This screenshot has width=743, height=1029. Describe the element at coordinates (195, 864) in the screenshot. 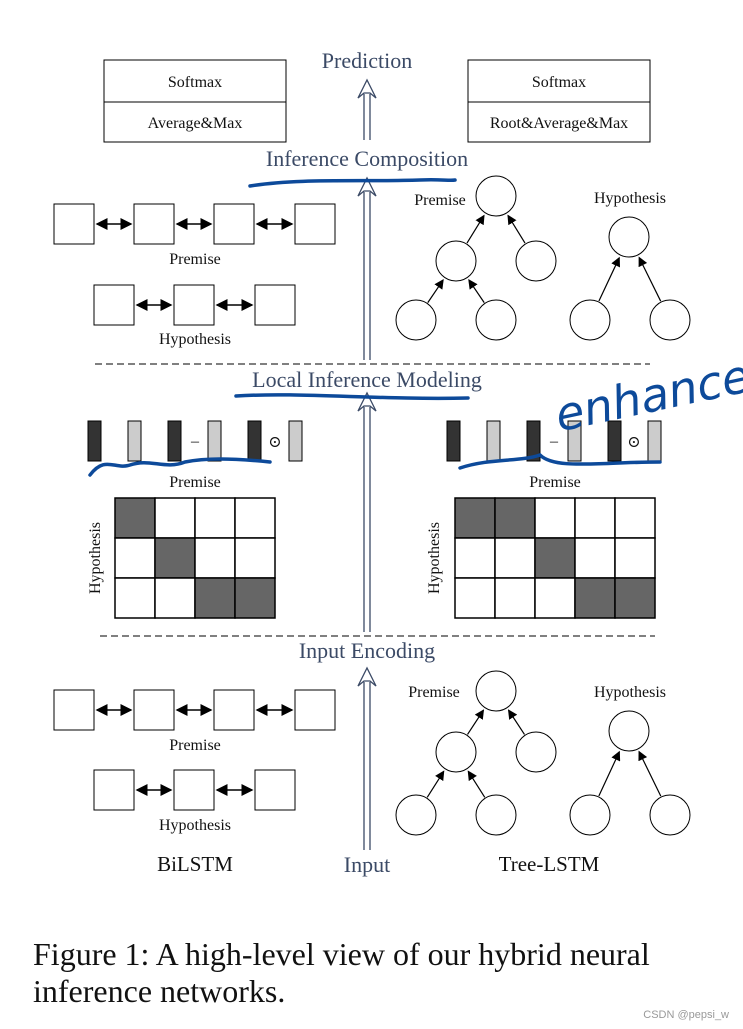

I see `bilstm-label: BiLSTM` at that location.